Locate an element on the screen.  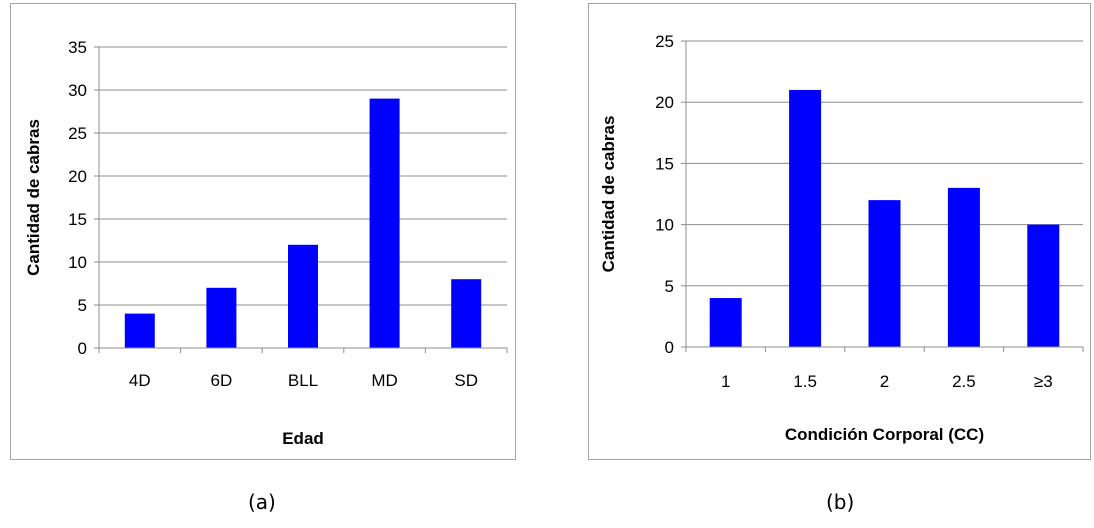
caption-b: (b) is located at coordinates (840, 502).